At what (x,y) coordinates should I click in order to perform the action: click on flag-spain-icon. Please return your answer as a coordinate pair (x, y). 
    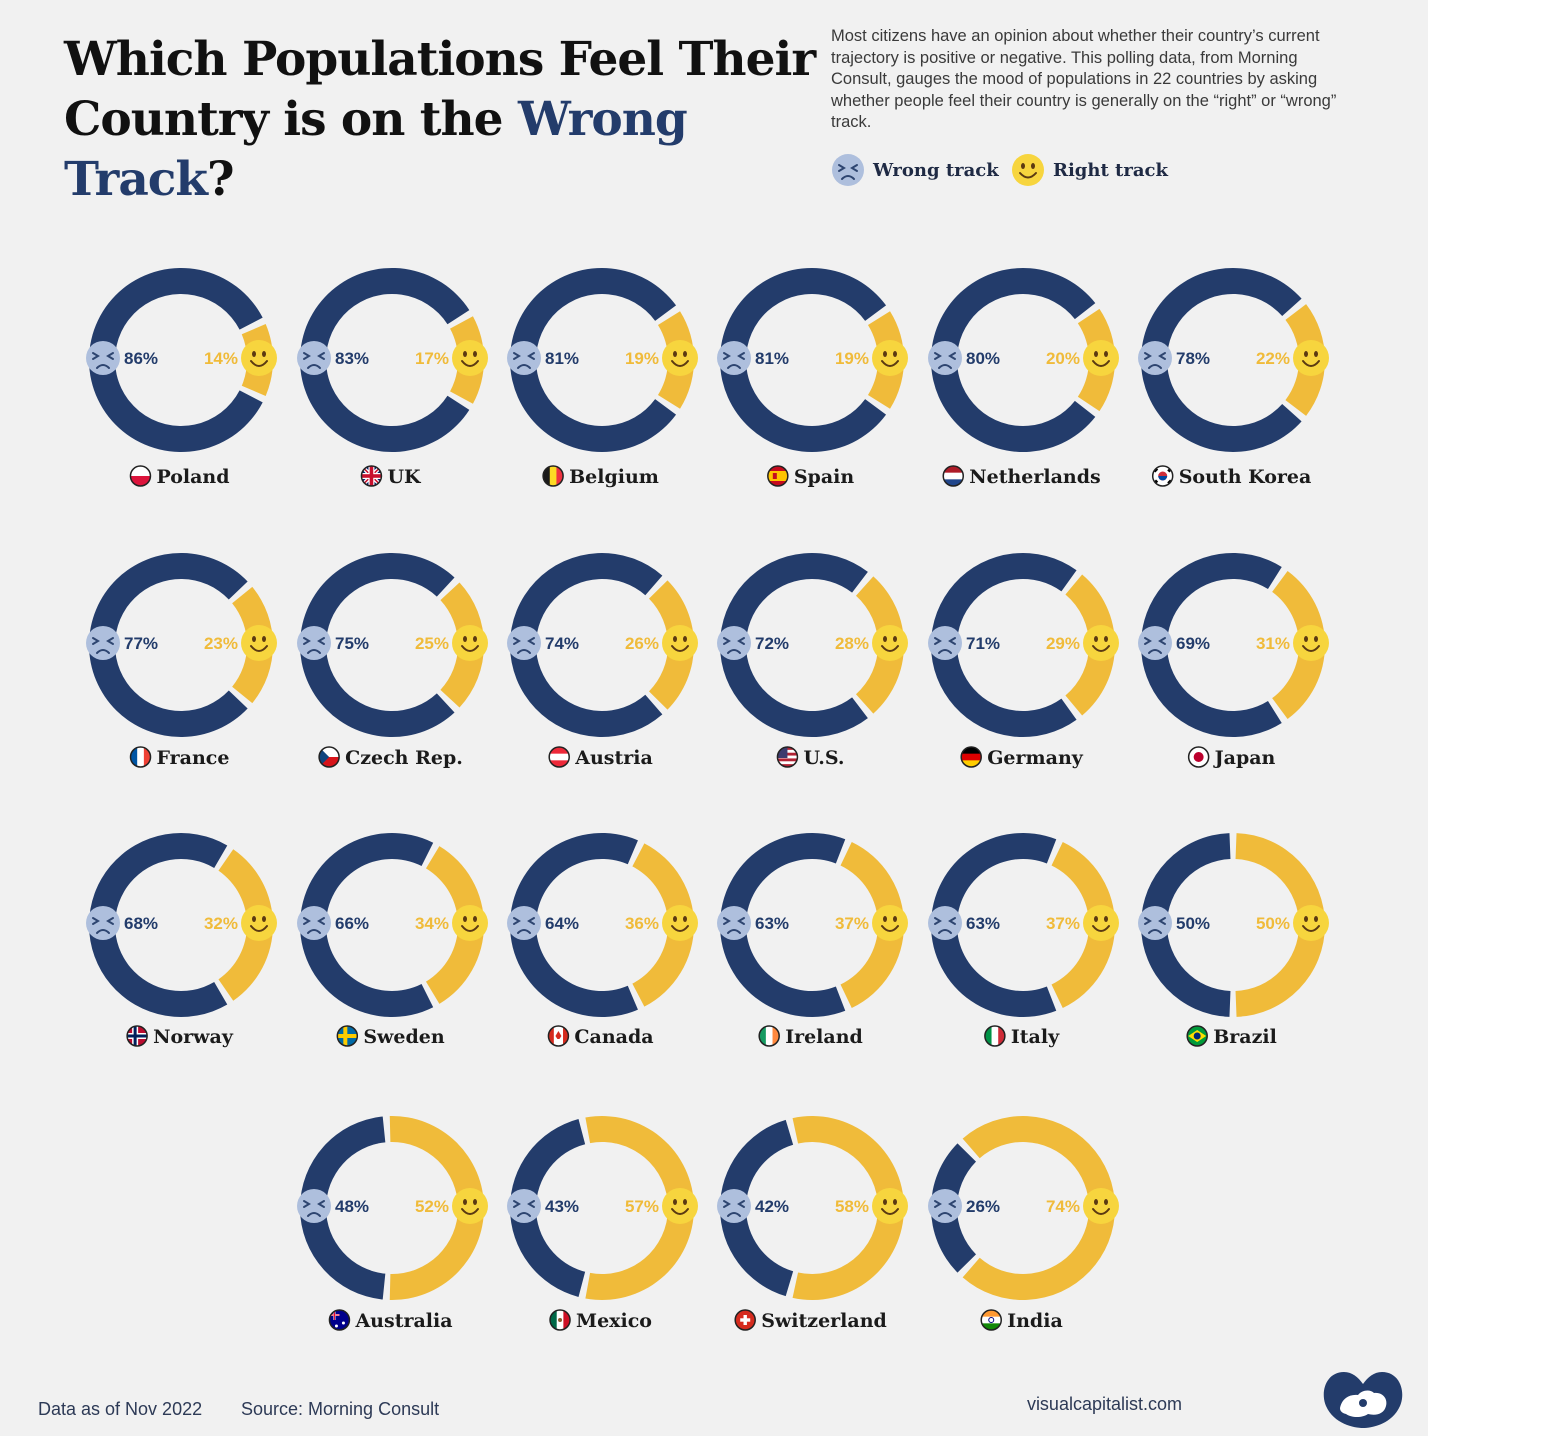
    Looking at the image, I should click on (778, 476).